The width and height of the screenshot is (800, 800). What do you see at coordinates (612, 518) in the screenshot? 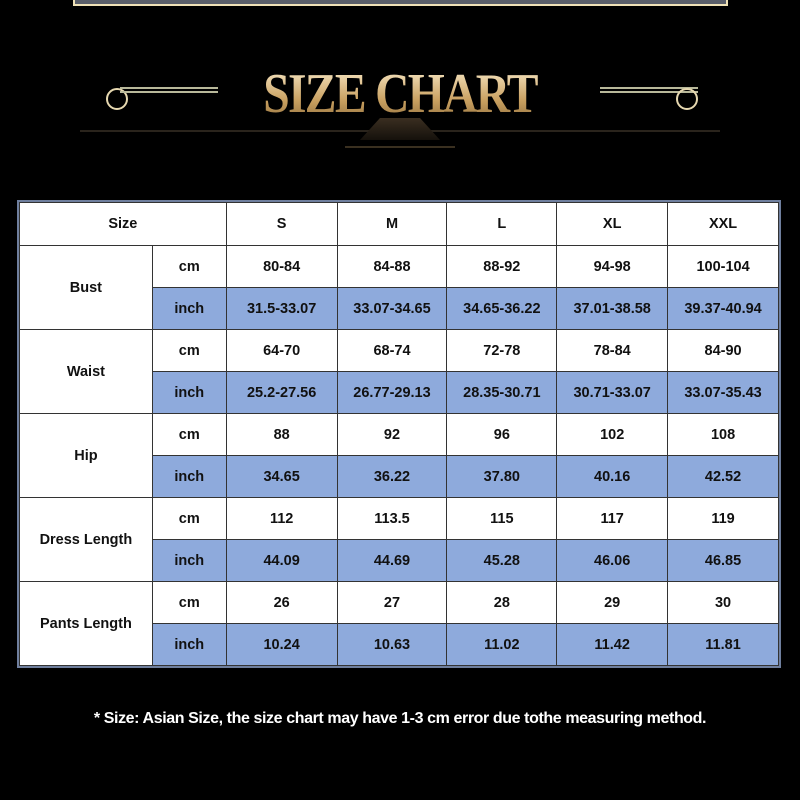
I see `value-cell: 117` at bounding box center [612, 518].